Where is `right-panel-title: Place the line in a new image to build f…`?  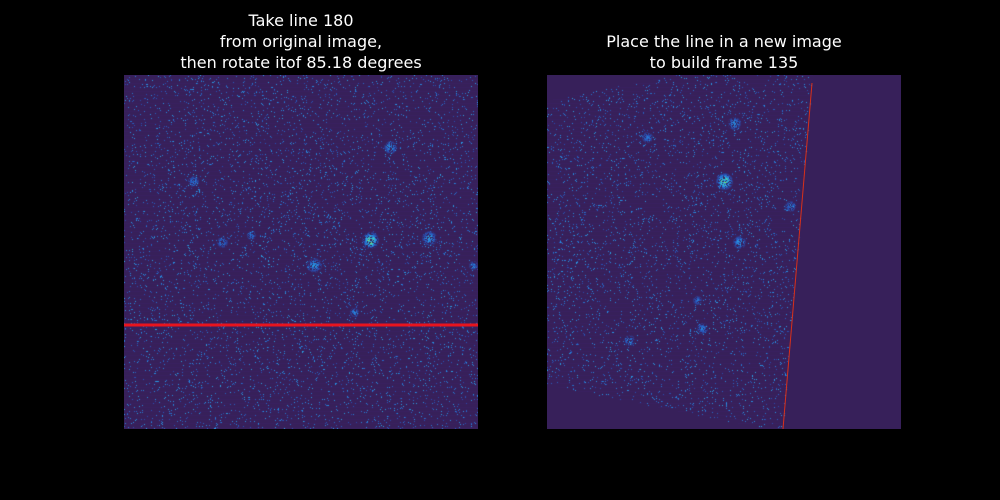
right-panel-title: Place the line in a new image to build f… is located at coordinates (724, 52).